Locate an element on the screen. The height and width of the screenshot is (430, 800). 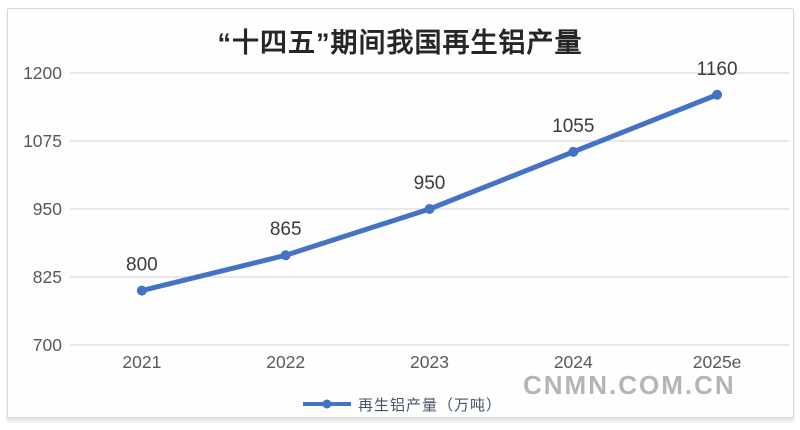
x-tick-label: 2021 is located at coordinates (141, 362).